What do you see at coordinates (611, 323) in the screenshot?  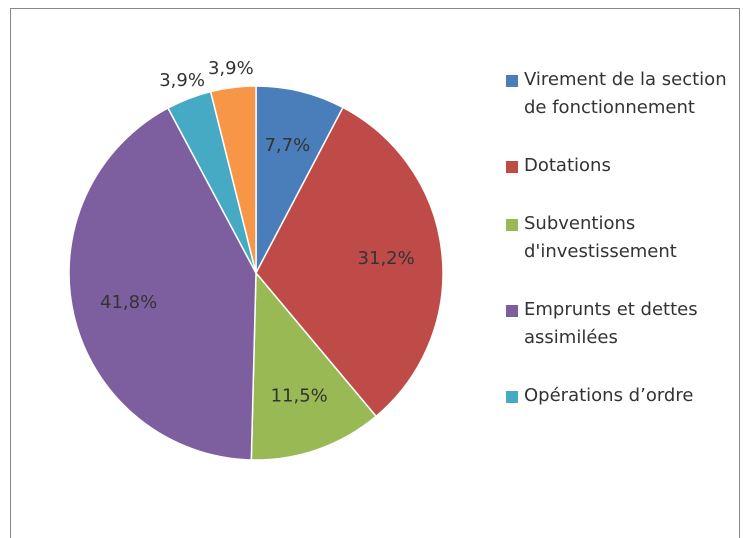 I see `legend-label: Emprunts et dettes assimilées` at bounding box center [611, 323].